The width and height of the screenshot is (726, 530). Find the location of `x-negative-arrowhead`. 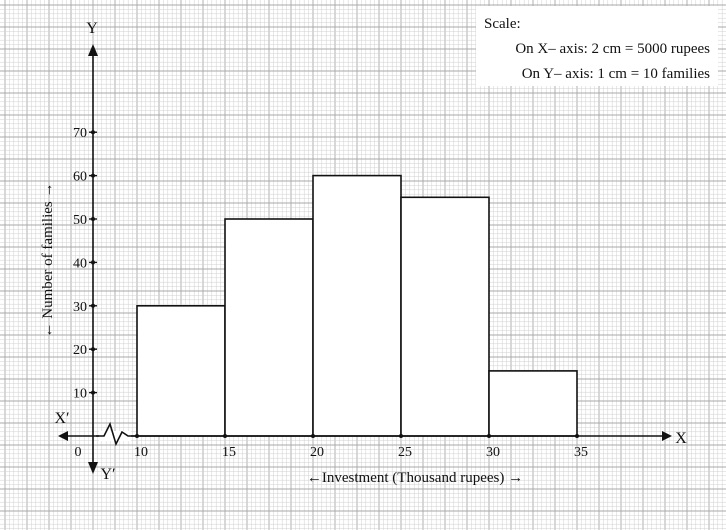

x-negative-arrowhead is located at coordinates (63, 436).